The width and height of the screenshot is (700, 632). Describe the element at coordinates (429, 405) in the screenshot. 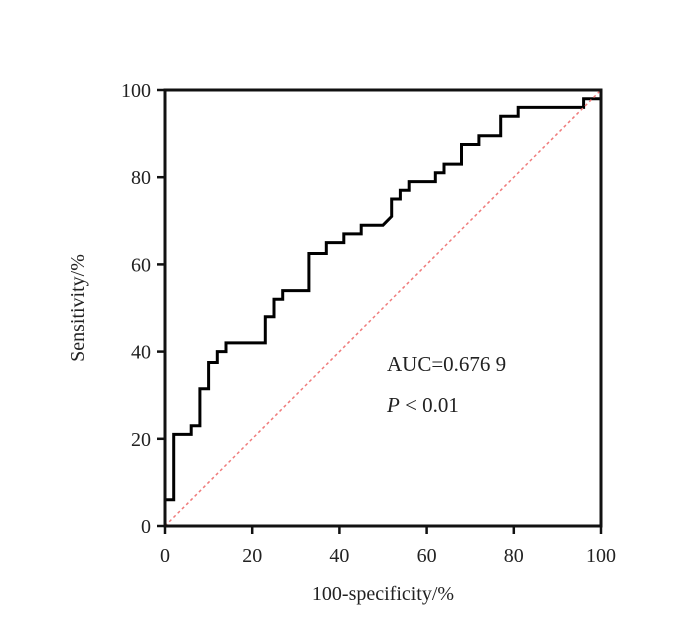

I see `p-value-text: < 0.01` at that location.